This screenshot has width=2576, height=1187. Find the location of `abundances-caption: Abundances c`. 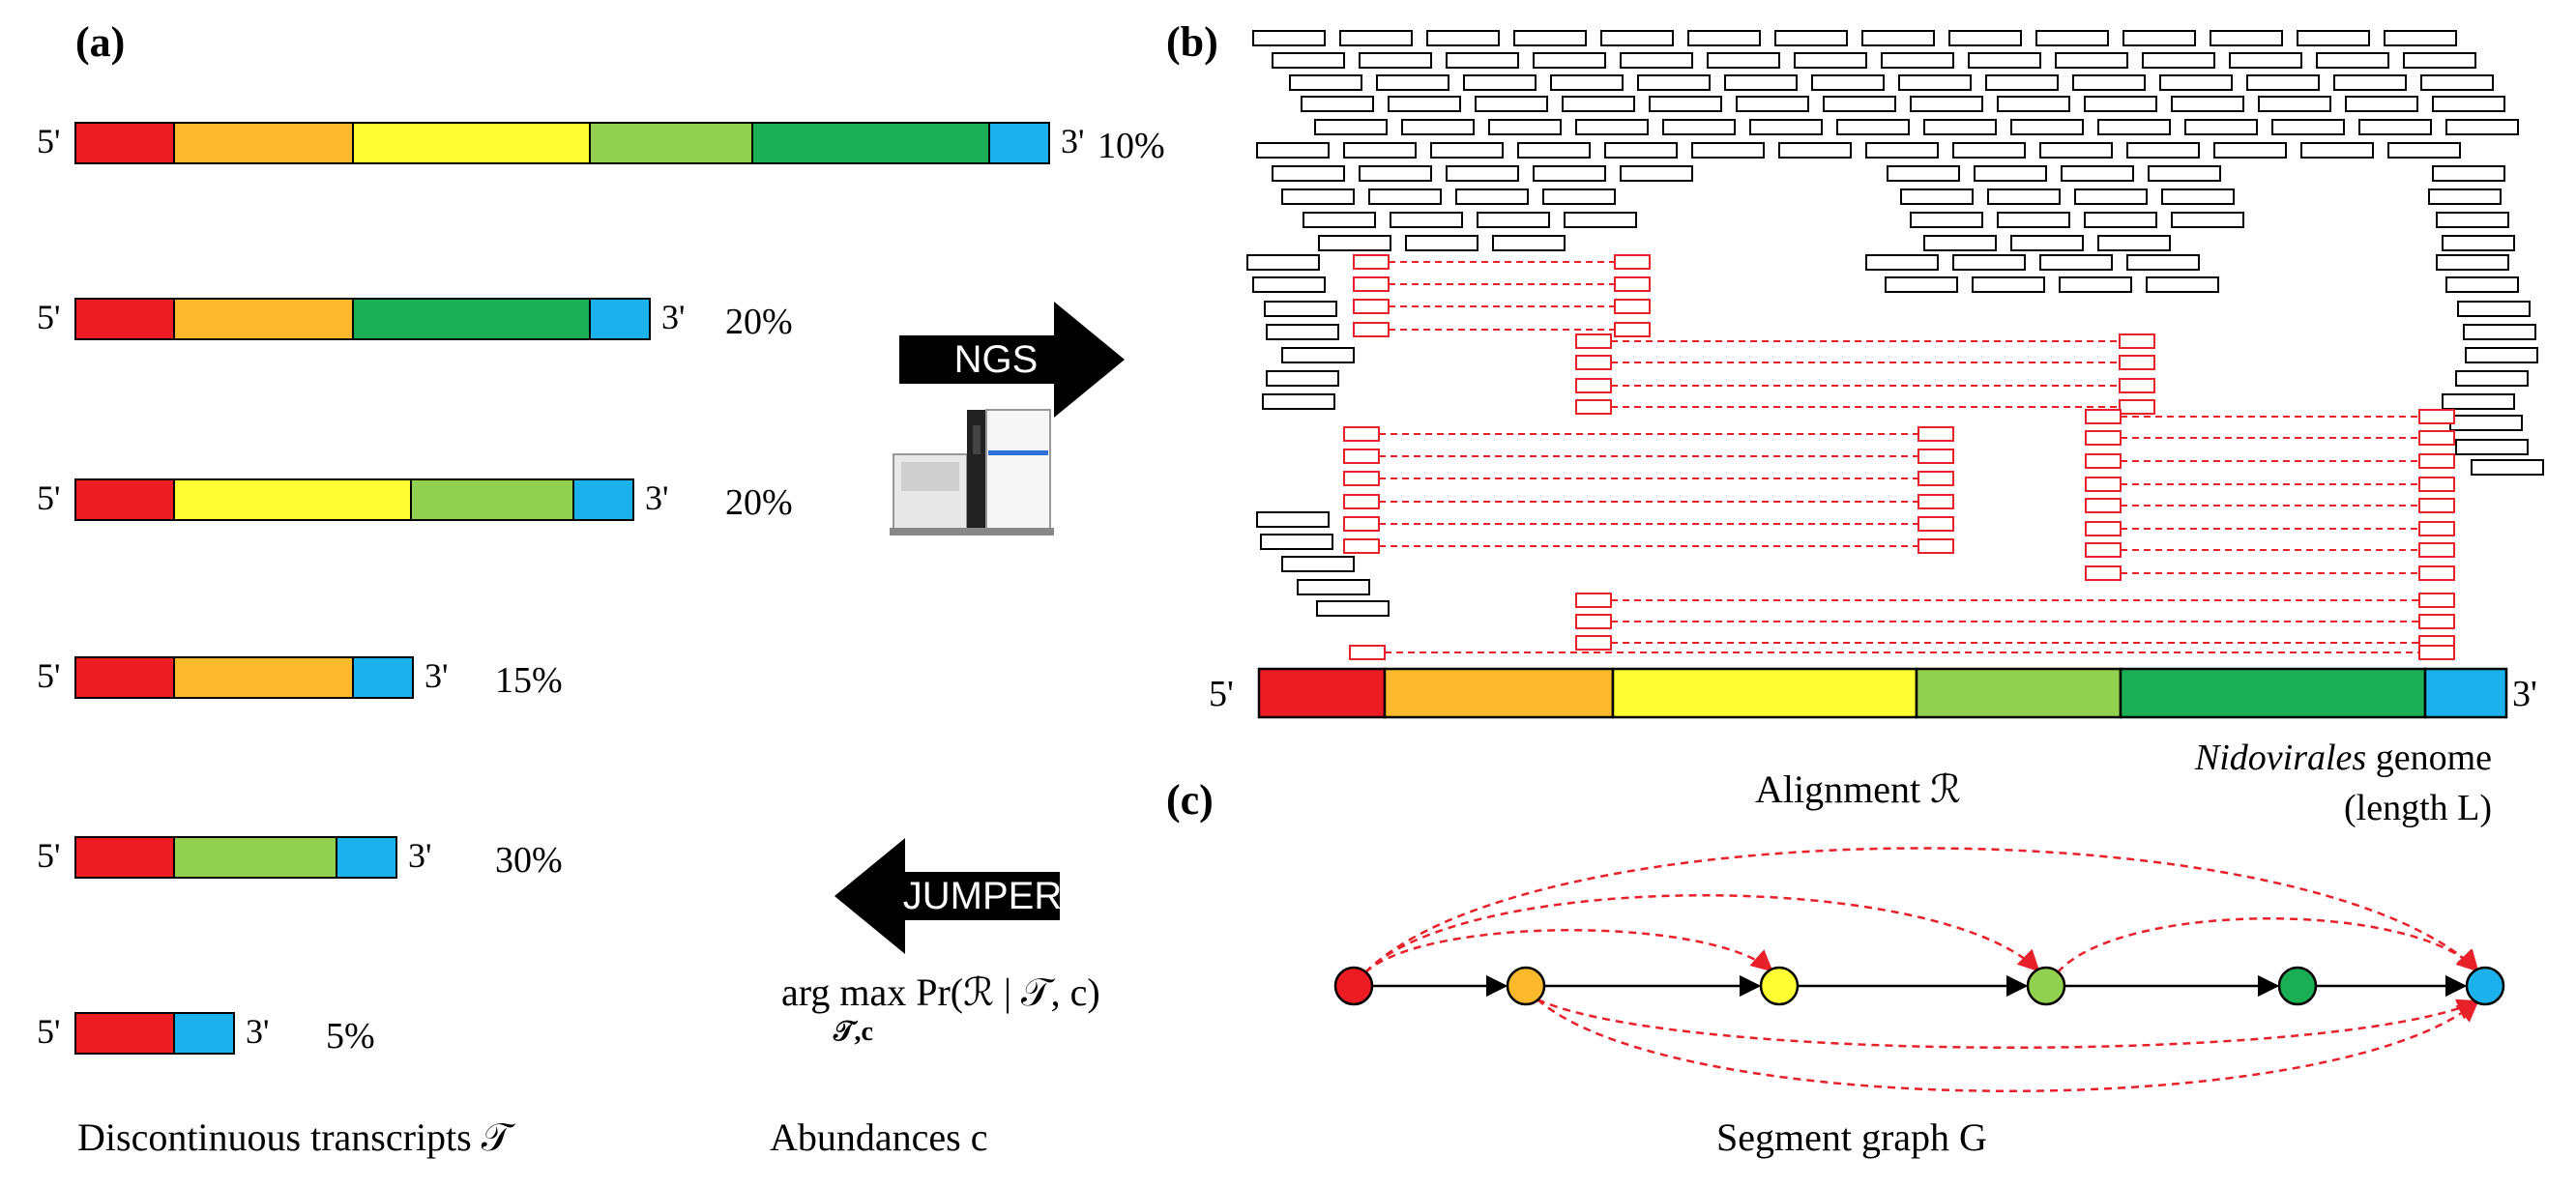

abundances-caption: Abundances c is located at coordinates (878, 1137).